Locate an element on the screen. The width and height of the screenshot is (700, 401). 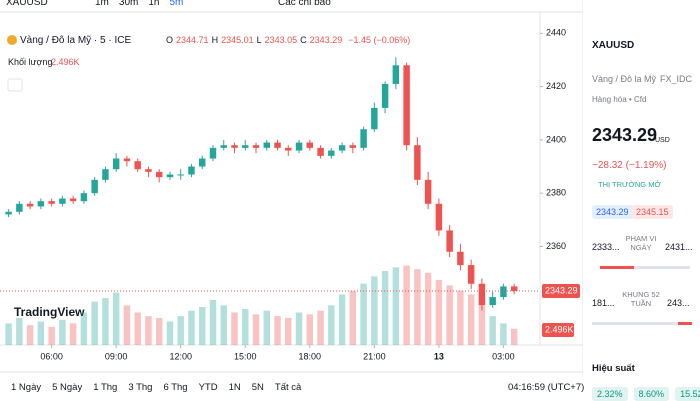
x-tick-label: 21:00 is located at coordinates (374, 356).